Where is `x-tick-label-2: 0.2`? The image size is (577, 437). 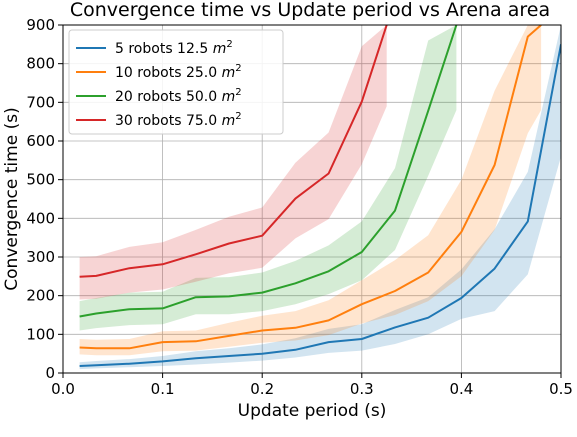
x-tick-label-2: 0.2 is located at coordinates (262, 389).